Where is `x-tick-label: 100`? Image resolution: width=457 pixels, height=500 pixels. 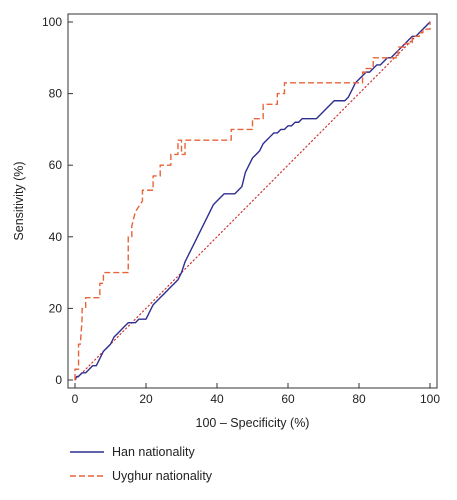
x-tick-label: 100 is located at coordinates (430, 399).